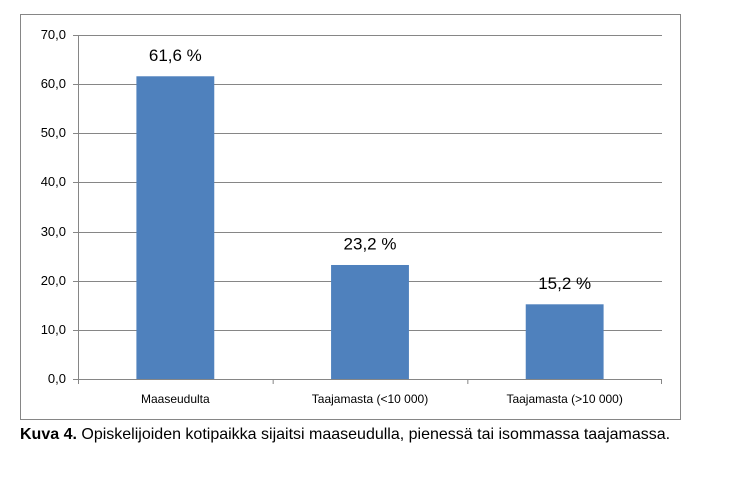 This screenshot has height=486, width=750. Describe the element at coordinates (53, 329) in the screenshot. I see `y-tick-label: 10,0` at that location.